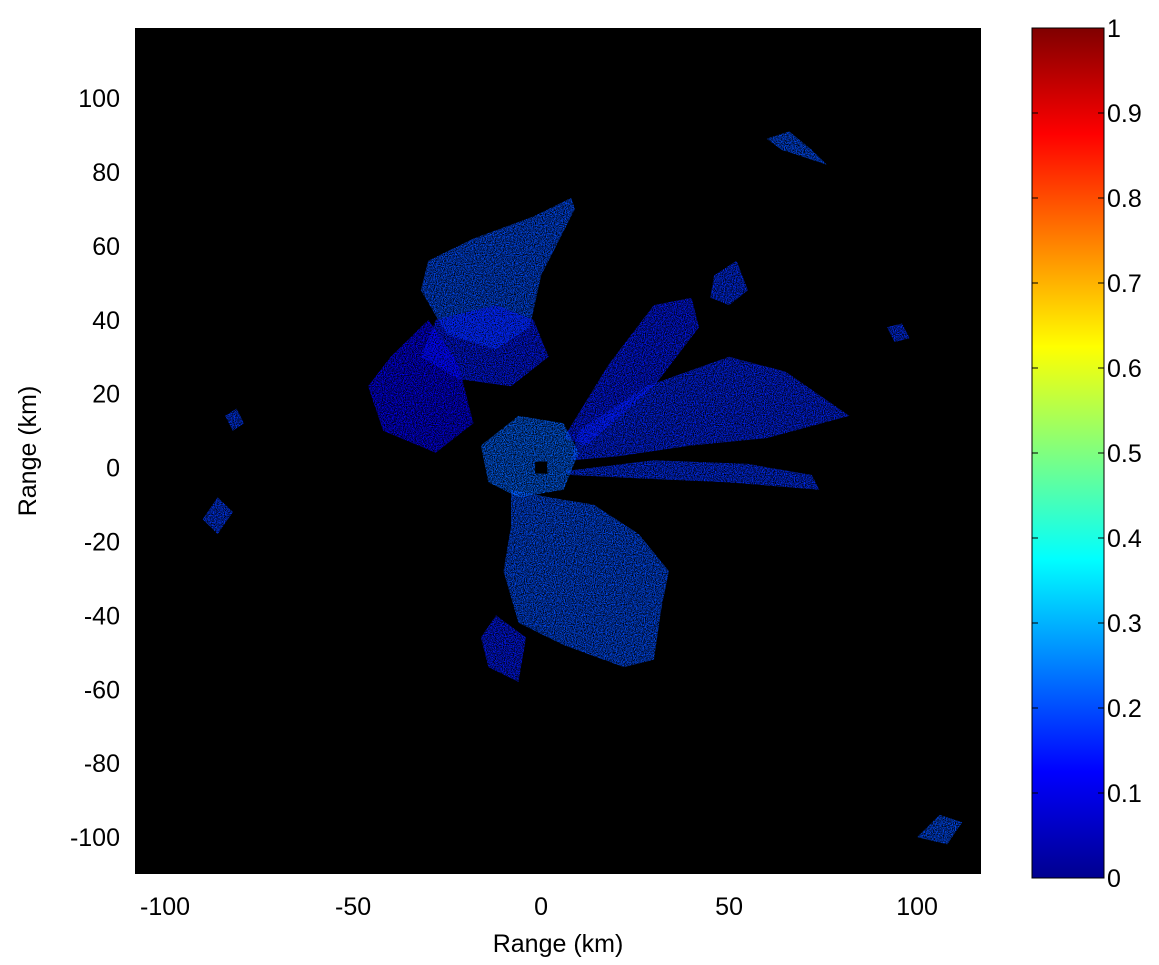 This screenshot has height=965, width=1159. What do you see at coordinates (28, 451) in the screenshot?
I see `y-axis-label: Range (km)` at bounding box center [28, 451].